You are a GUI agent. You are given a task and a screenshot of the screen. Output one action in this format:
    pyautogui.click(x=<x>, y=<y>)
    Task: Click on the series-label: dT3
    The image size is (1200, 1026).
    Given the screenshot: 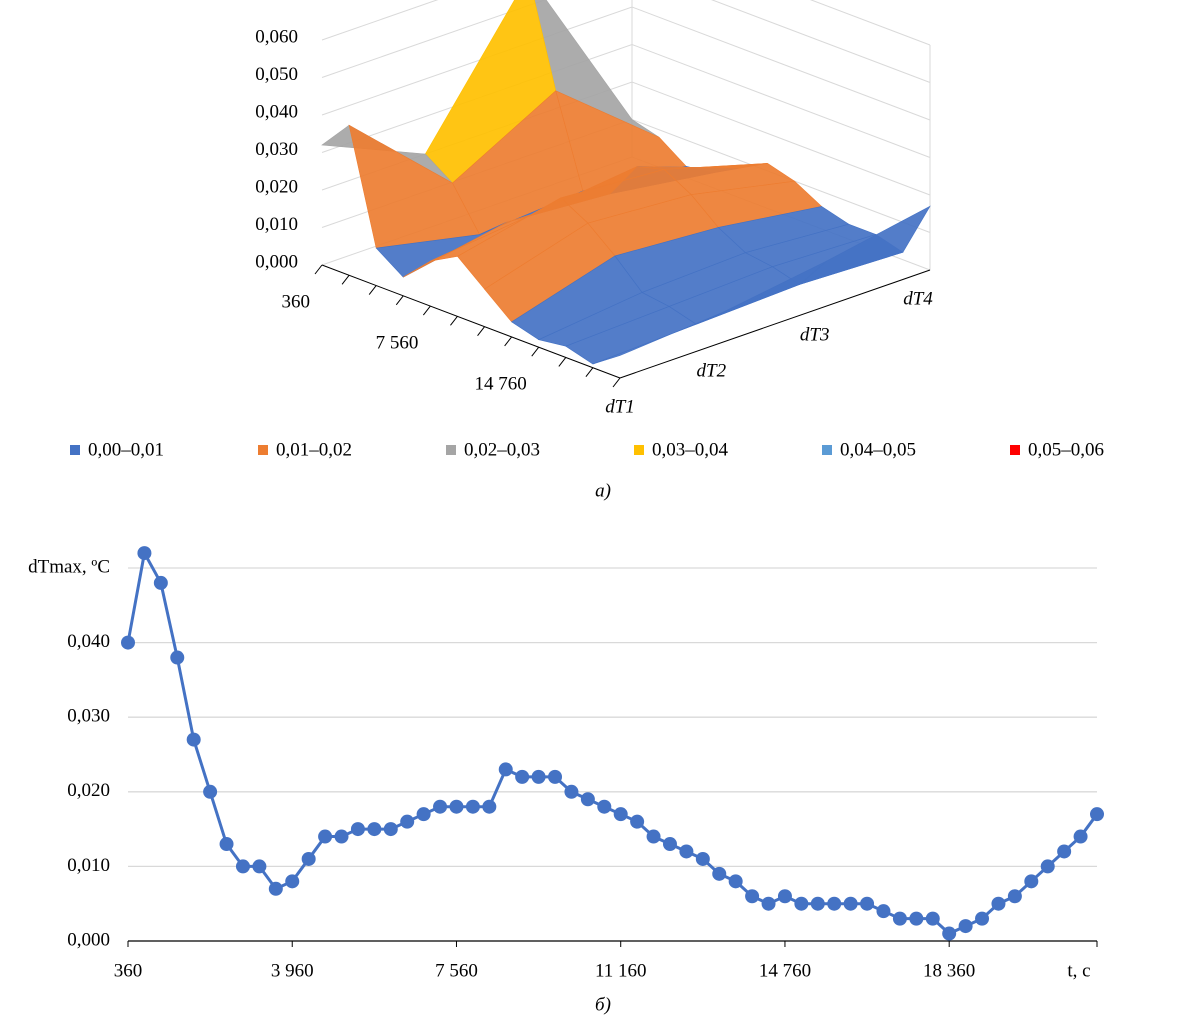 What is the action you would take?
    pyautogui.click(x=815, y=334)
    